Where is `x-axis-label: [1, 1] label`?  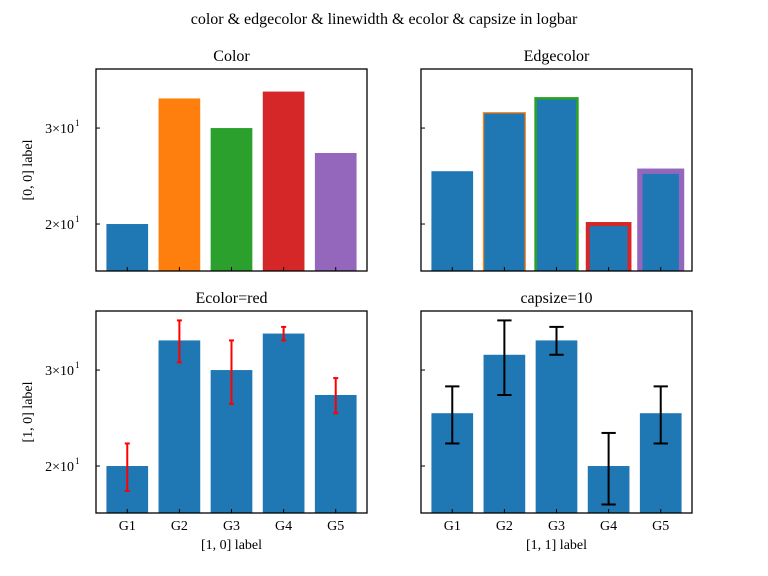
x-axis-label: [1, 1] label is located at coordinates (556, 545).